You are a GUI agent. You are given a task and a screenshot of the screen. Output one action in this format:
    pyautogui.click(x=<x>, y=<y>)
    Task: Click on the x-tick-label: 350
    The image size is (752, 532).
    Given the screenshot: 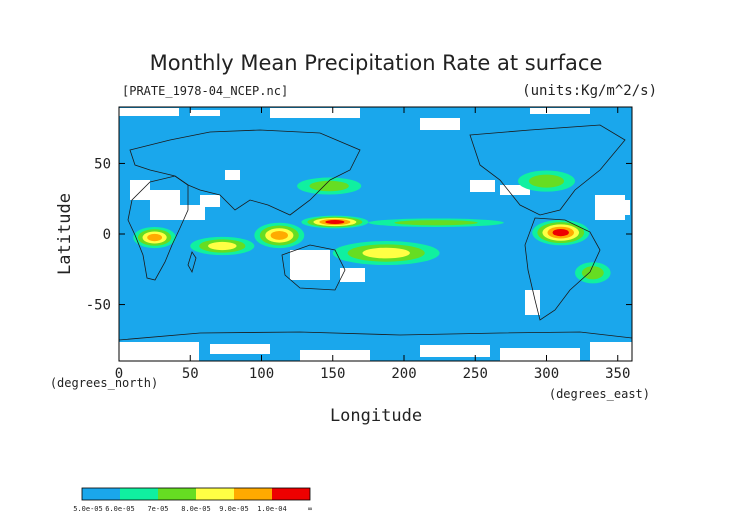 What is the action you would take?
    pyautogui.click(x=617, y=374)
    